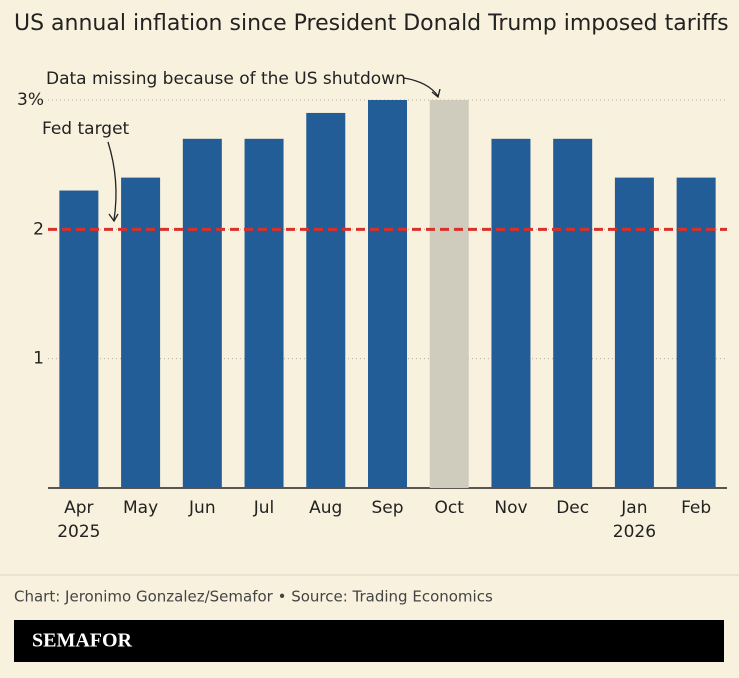  Describe the element at coordinates (326, 508) in the screenshot. I see `x-tick-label: Aug` at that location.